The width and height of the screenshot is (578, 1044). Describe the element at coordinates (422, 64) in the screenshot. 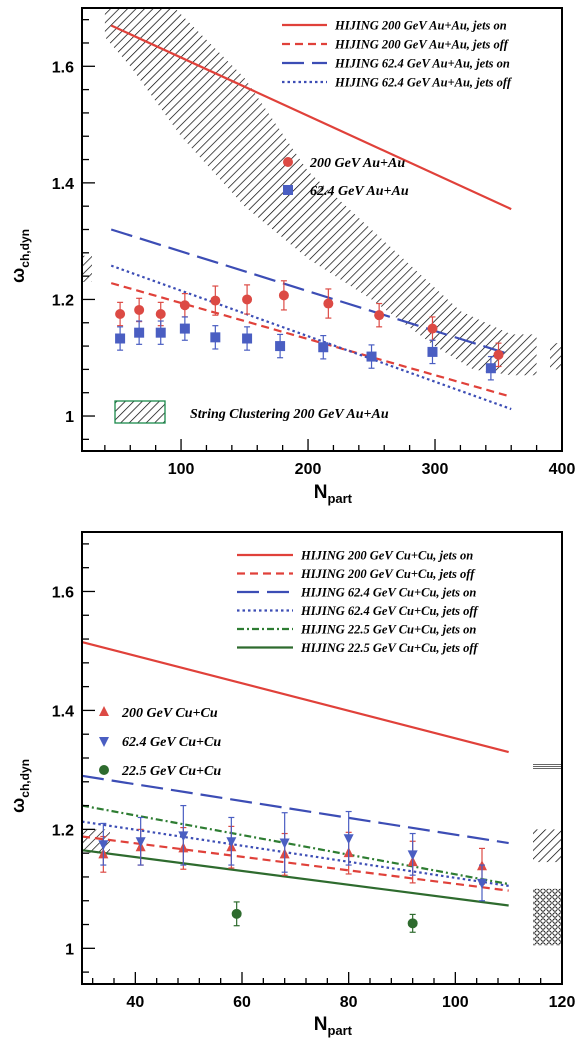

I see `legend-label-2: HIJING 62.4 GeV Au+Au, jets on` at that location.